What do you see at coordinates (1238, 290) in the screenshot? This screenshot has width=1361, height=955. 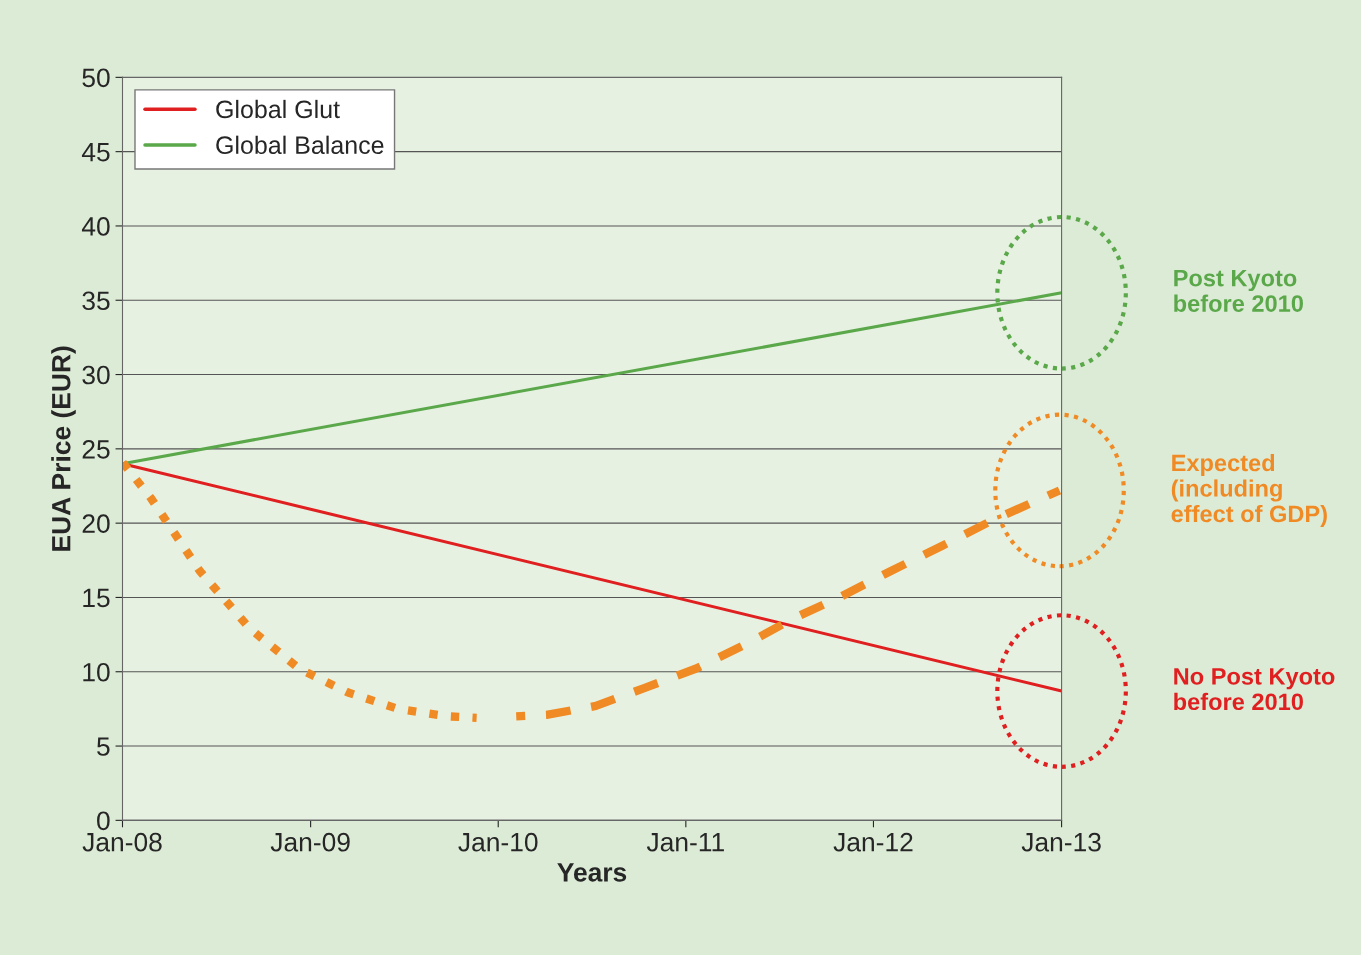 I see `text: Post Kyoto before 2010` at bounding box center [1238, 290].